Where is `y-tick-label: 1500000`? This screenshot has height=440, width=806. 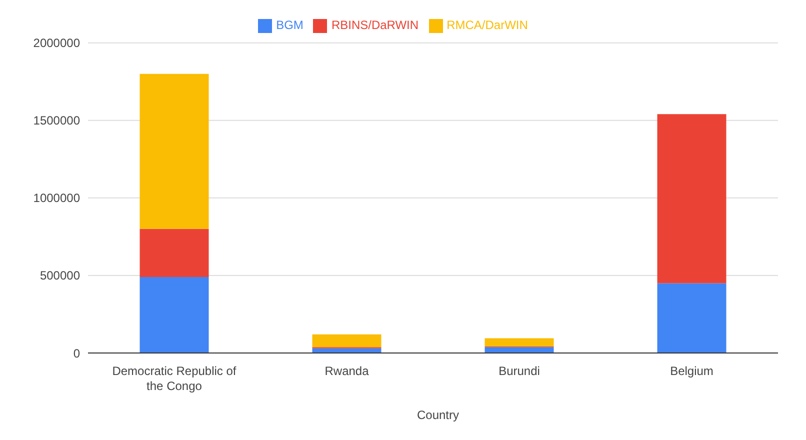
y-tick-label: 1500000 is located at coordinates (56, 121).